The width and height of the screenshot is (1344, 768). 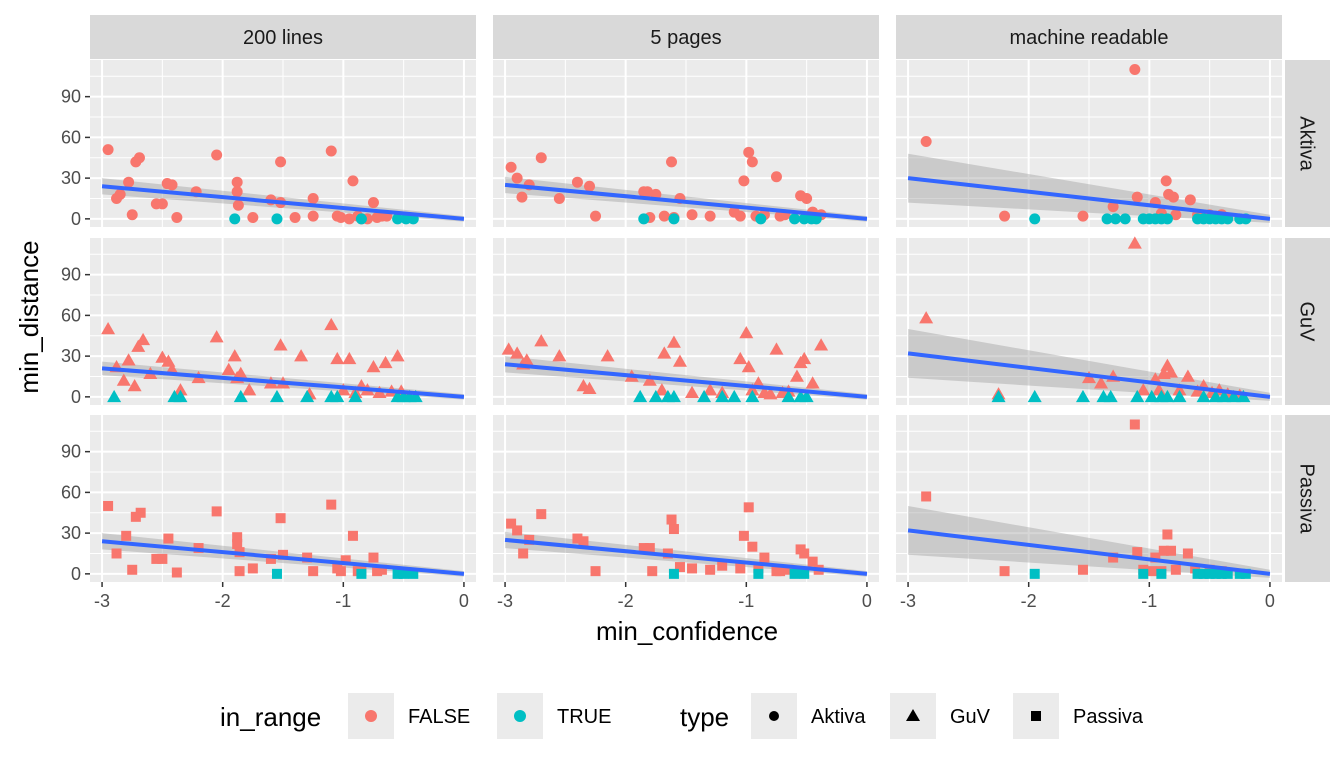 What do you see at coordinates (685, 38) in the screenshot?
I see `facet-column-label: 5 pages` at bounding box center [685, 38].